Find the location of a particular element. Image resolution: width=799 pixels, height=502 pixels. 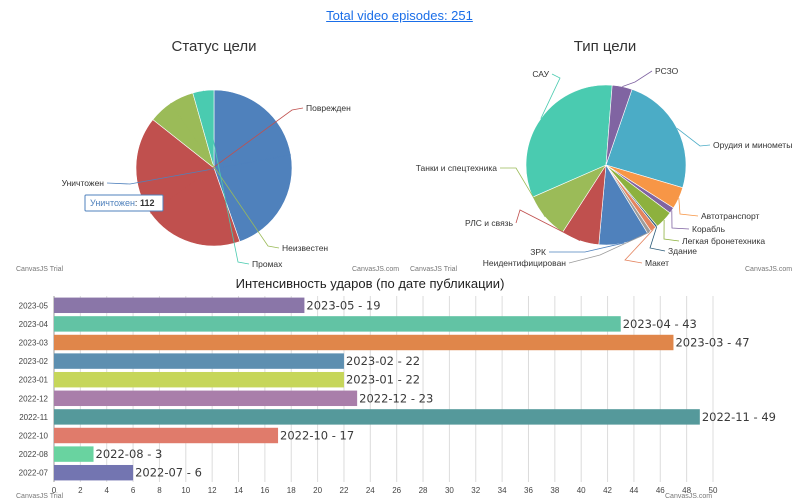

bar-label-2022-10: 2022-10 - 17 is located at coordinates (317, 436).